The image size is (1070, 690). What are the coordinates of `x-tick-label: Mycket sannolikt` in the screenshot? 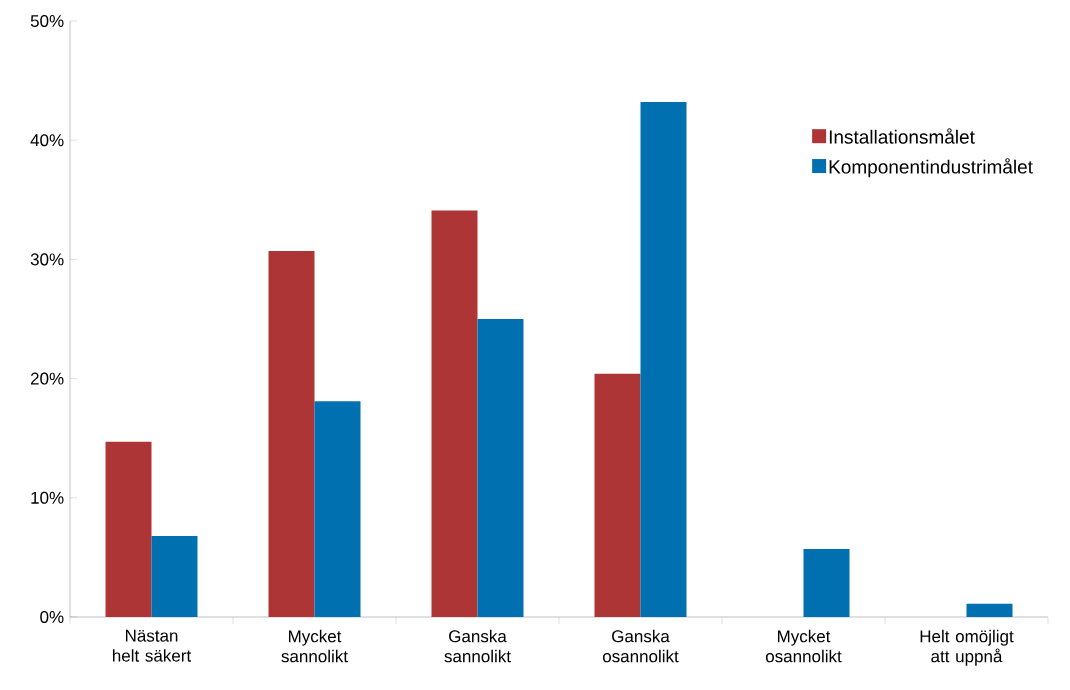 It's located at (314, 646).